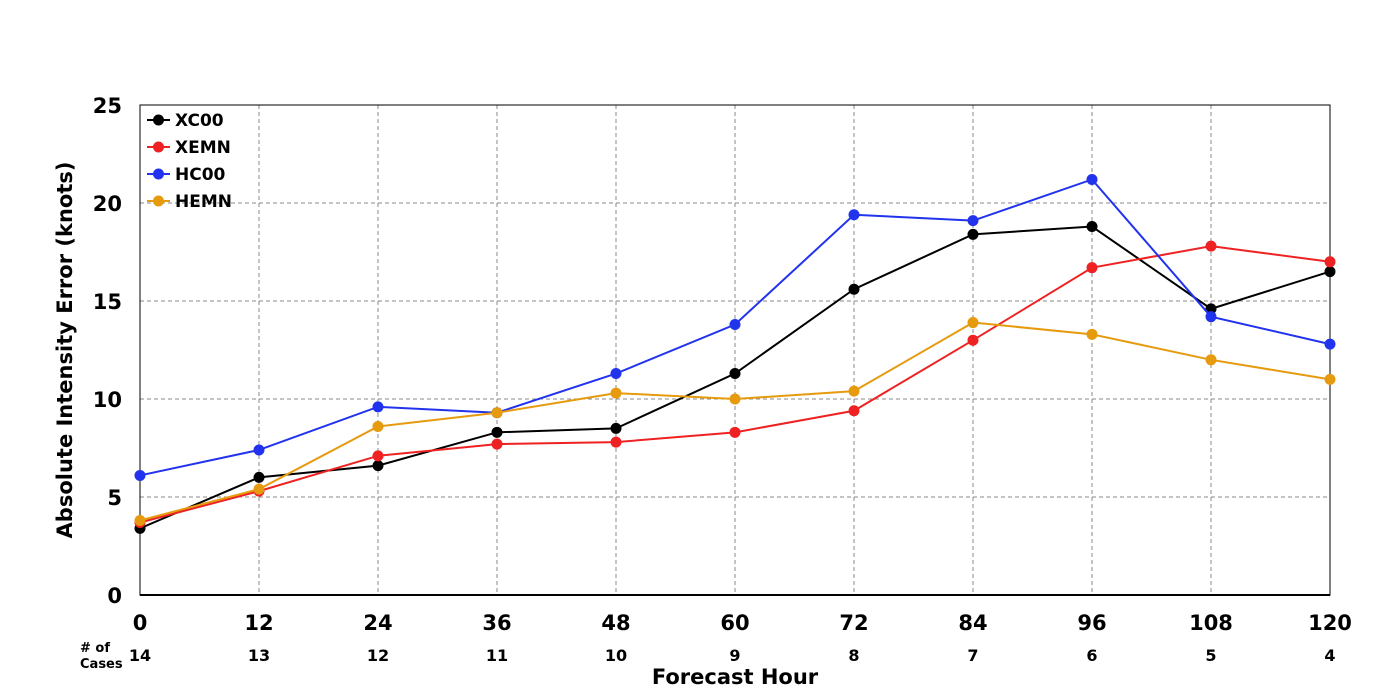 This screenshot has height=700, width=1400. I want to click on x-tick-label: 72, so click(853, 623).